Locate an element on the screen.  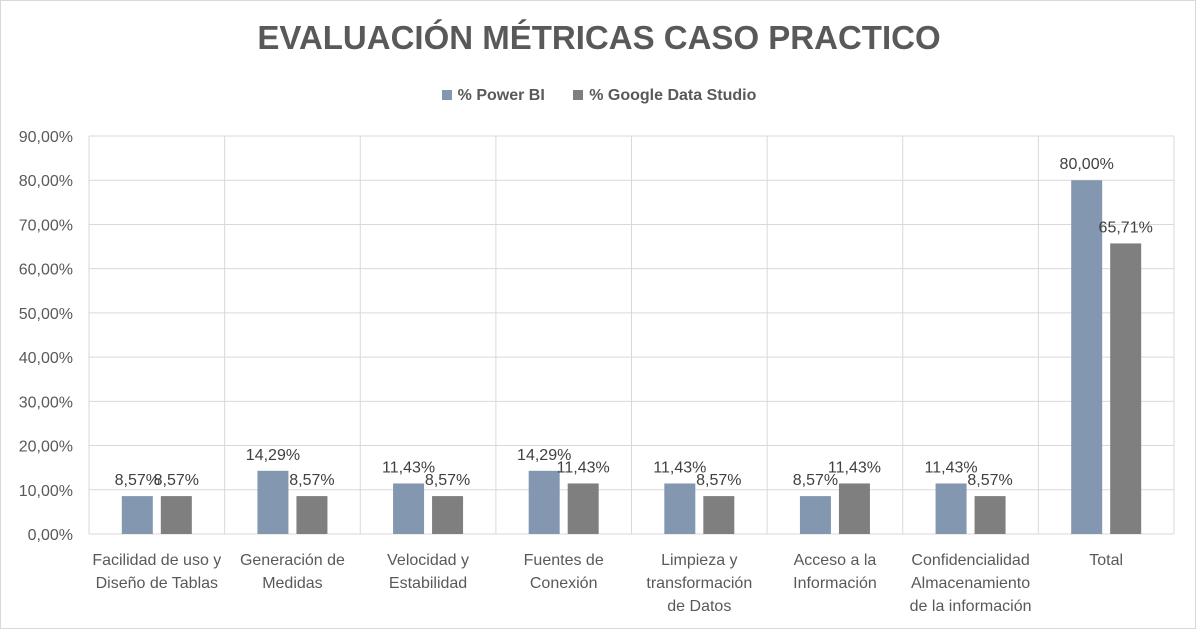
legend-item-google-data-studio: % Google Data Studio is located at coordinates (664, 96).